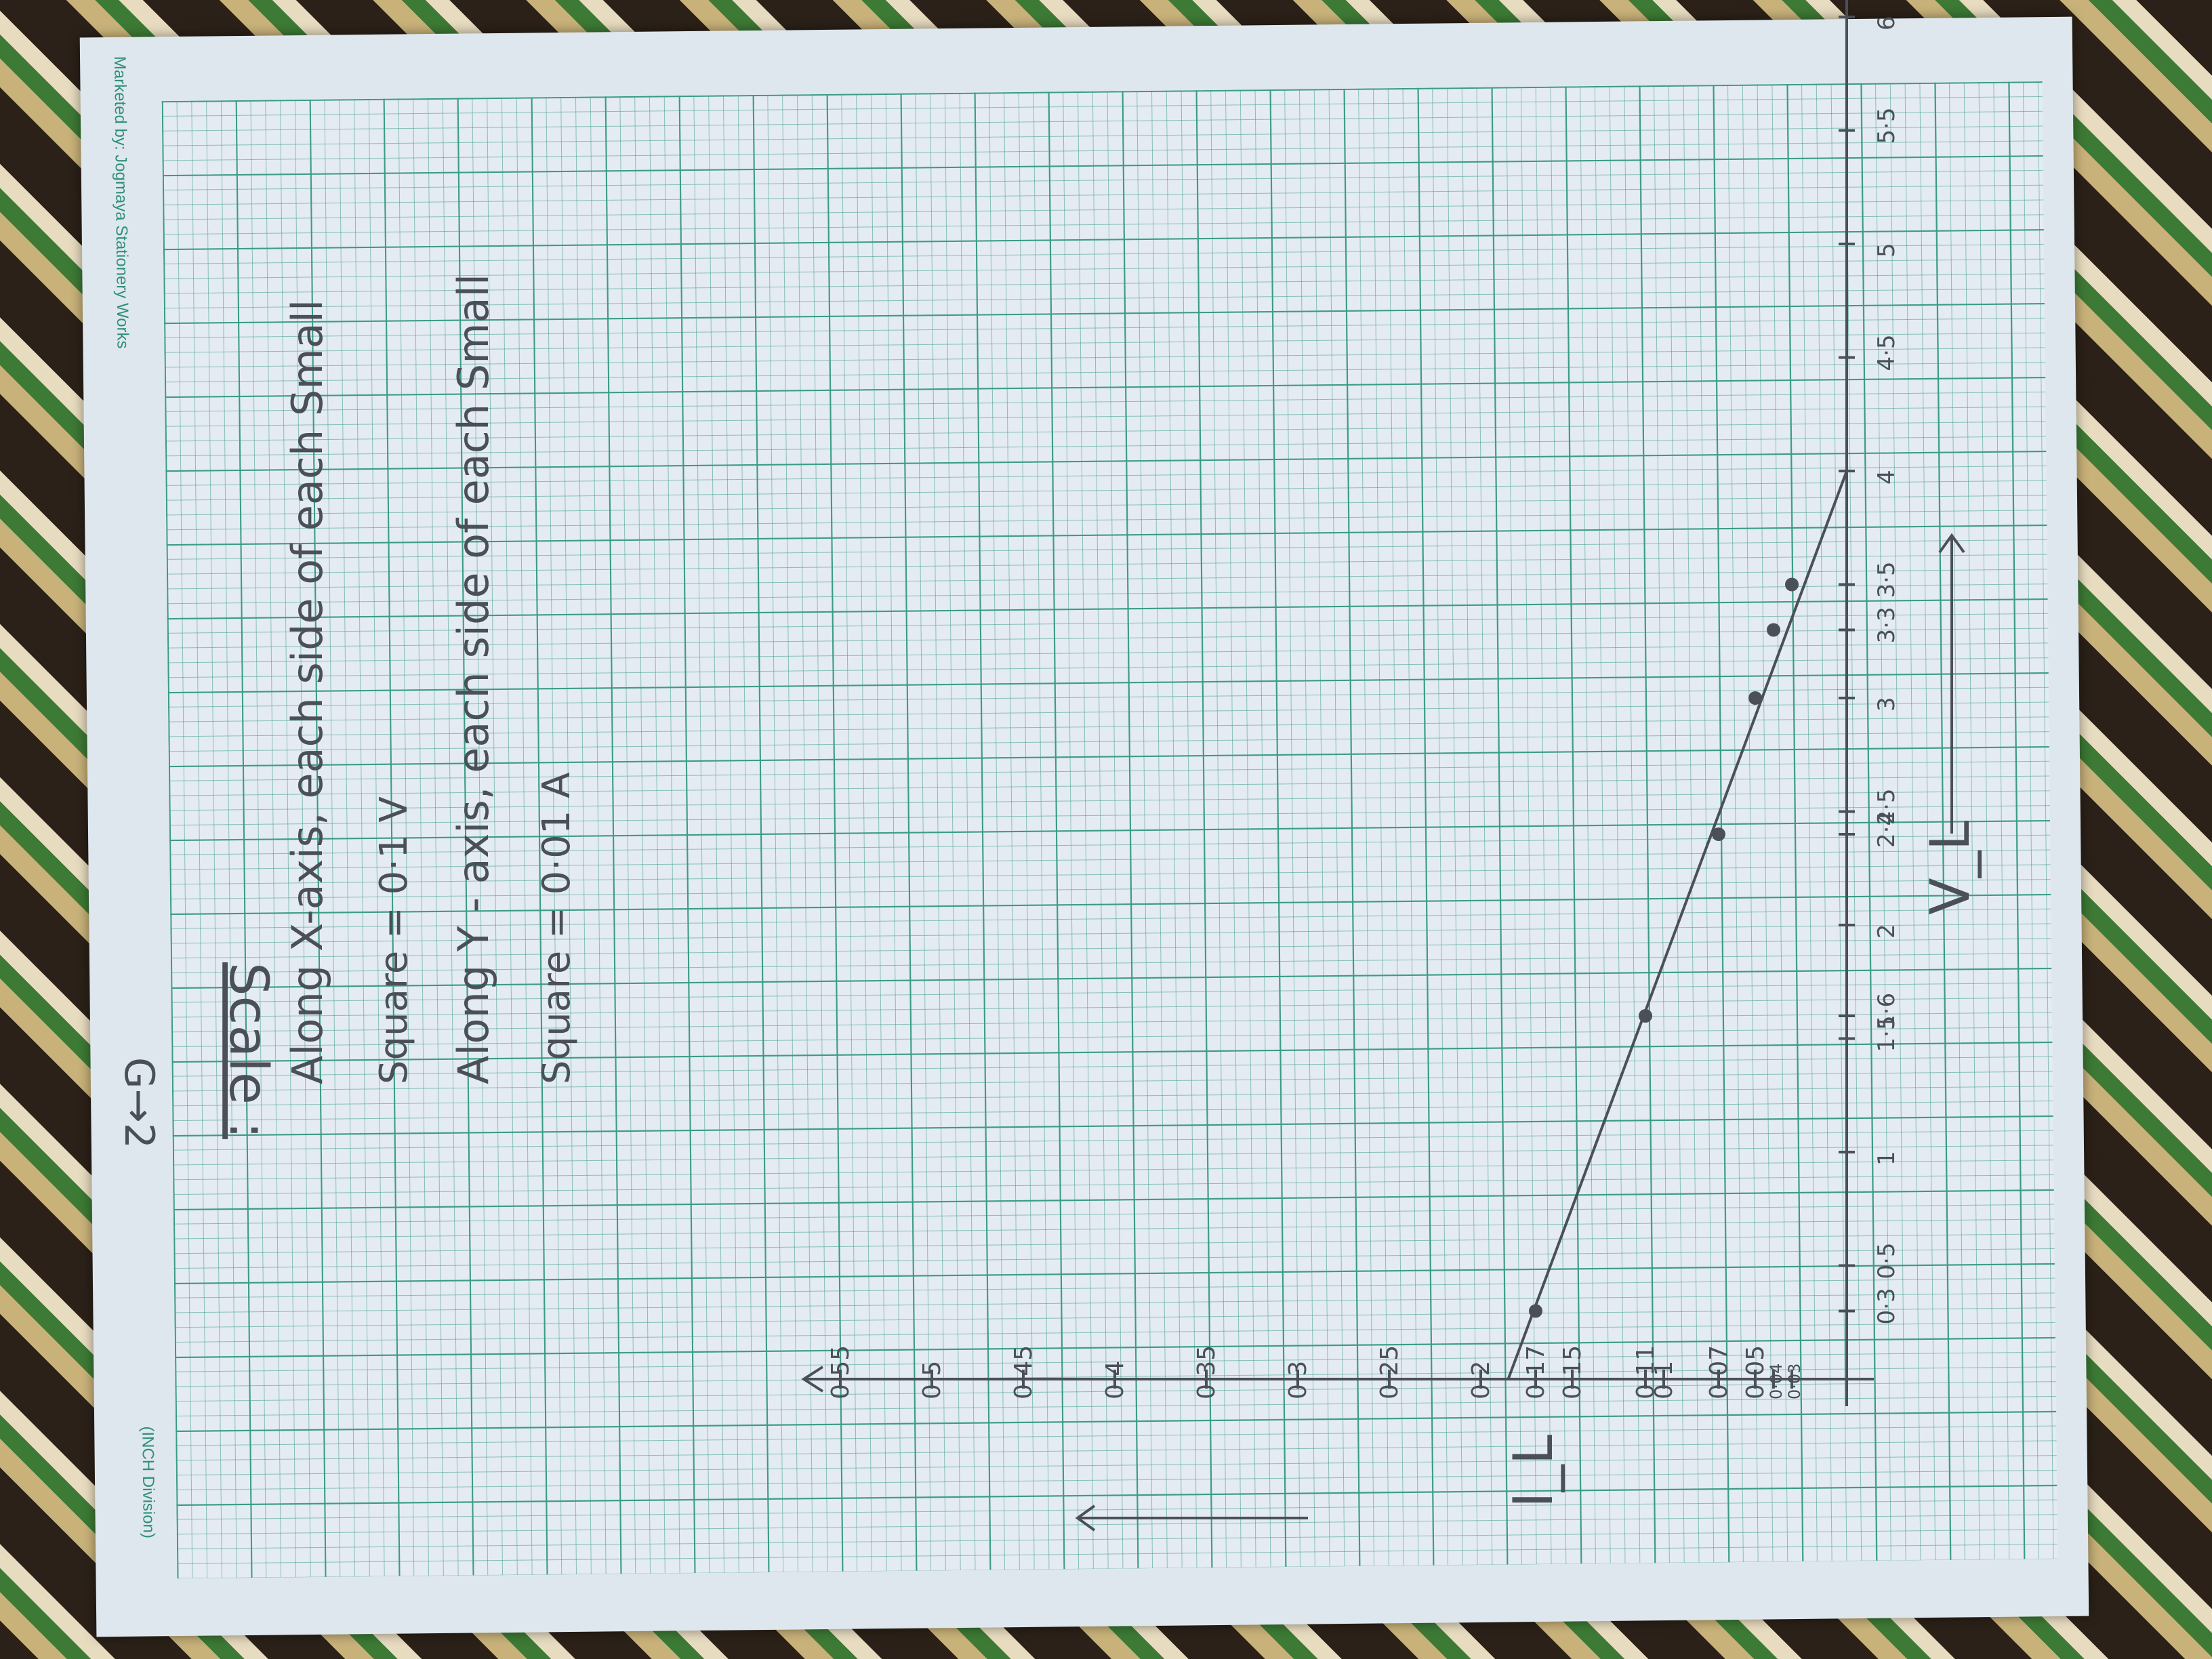 The width and height of the screenshot is (2212, 1659). Describe the element at coordinates (1390, 1372) in the screenshot. I see `y-tick-label: 0·25` at that location.